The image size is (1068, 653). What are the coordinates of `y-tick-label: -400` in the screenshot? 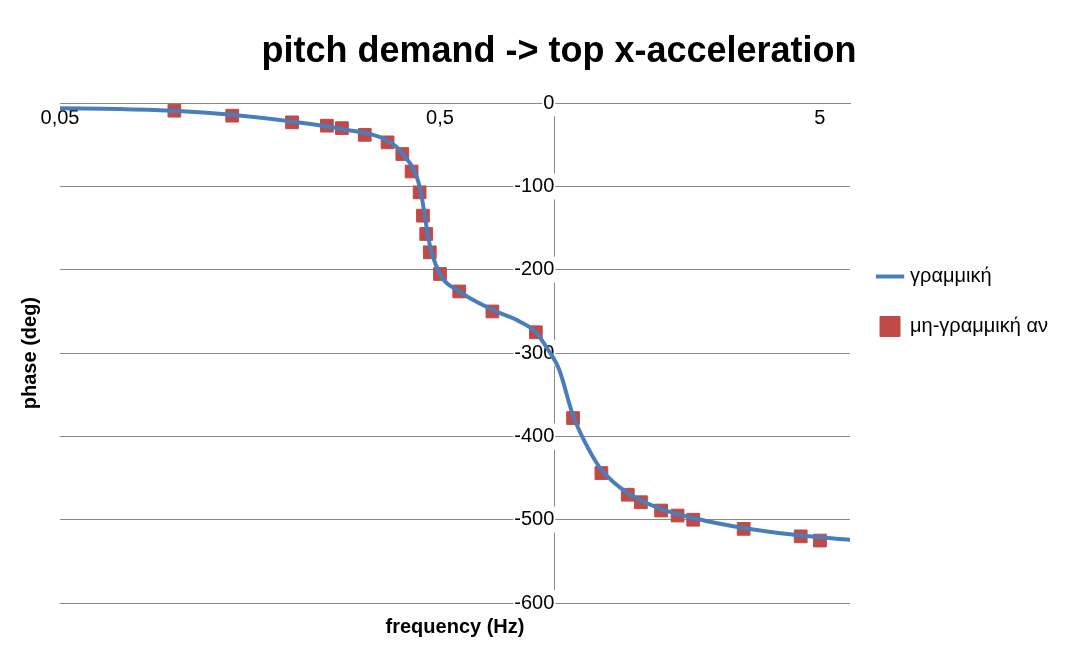 It's located at (534, 434).